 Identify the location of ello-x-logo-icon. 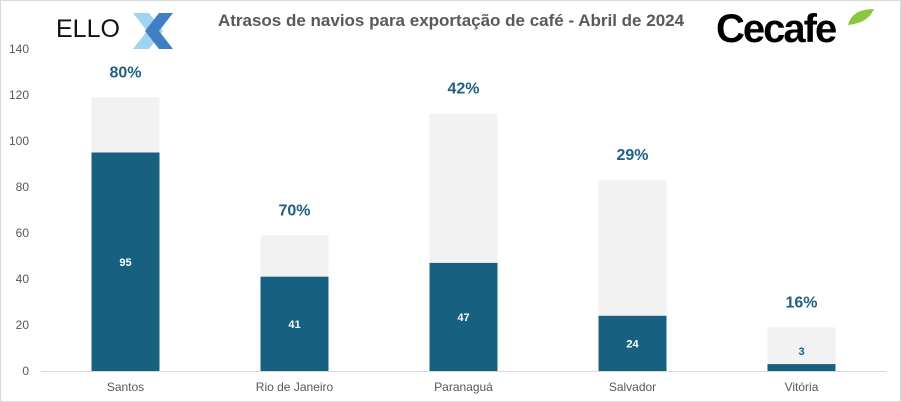
(153, 31).